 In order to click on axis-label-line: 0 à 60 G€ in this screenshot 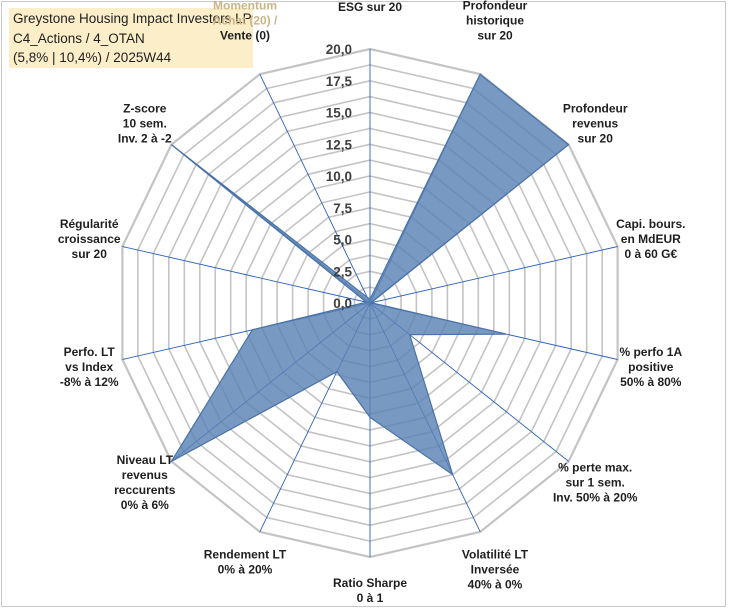, I will do `click(650, 254)`.